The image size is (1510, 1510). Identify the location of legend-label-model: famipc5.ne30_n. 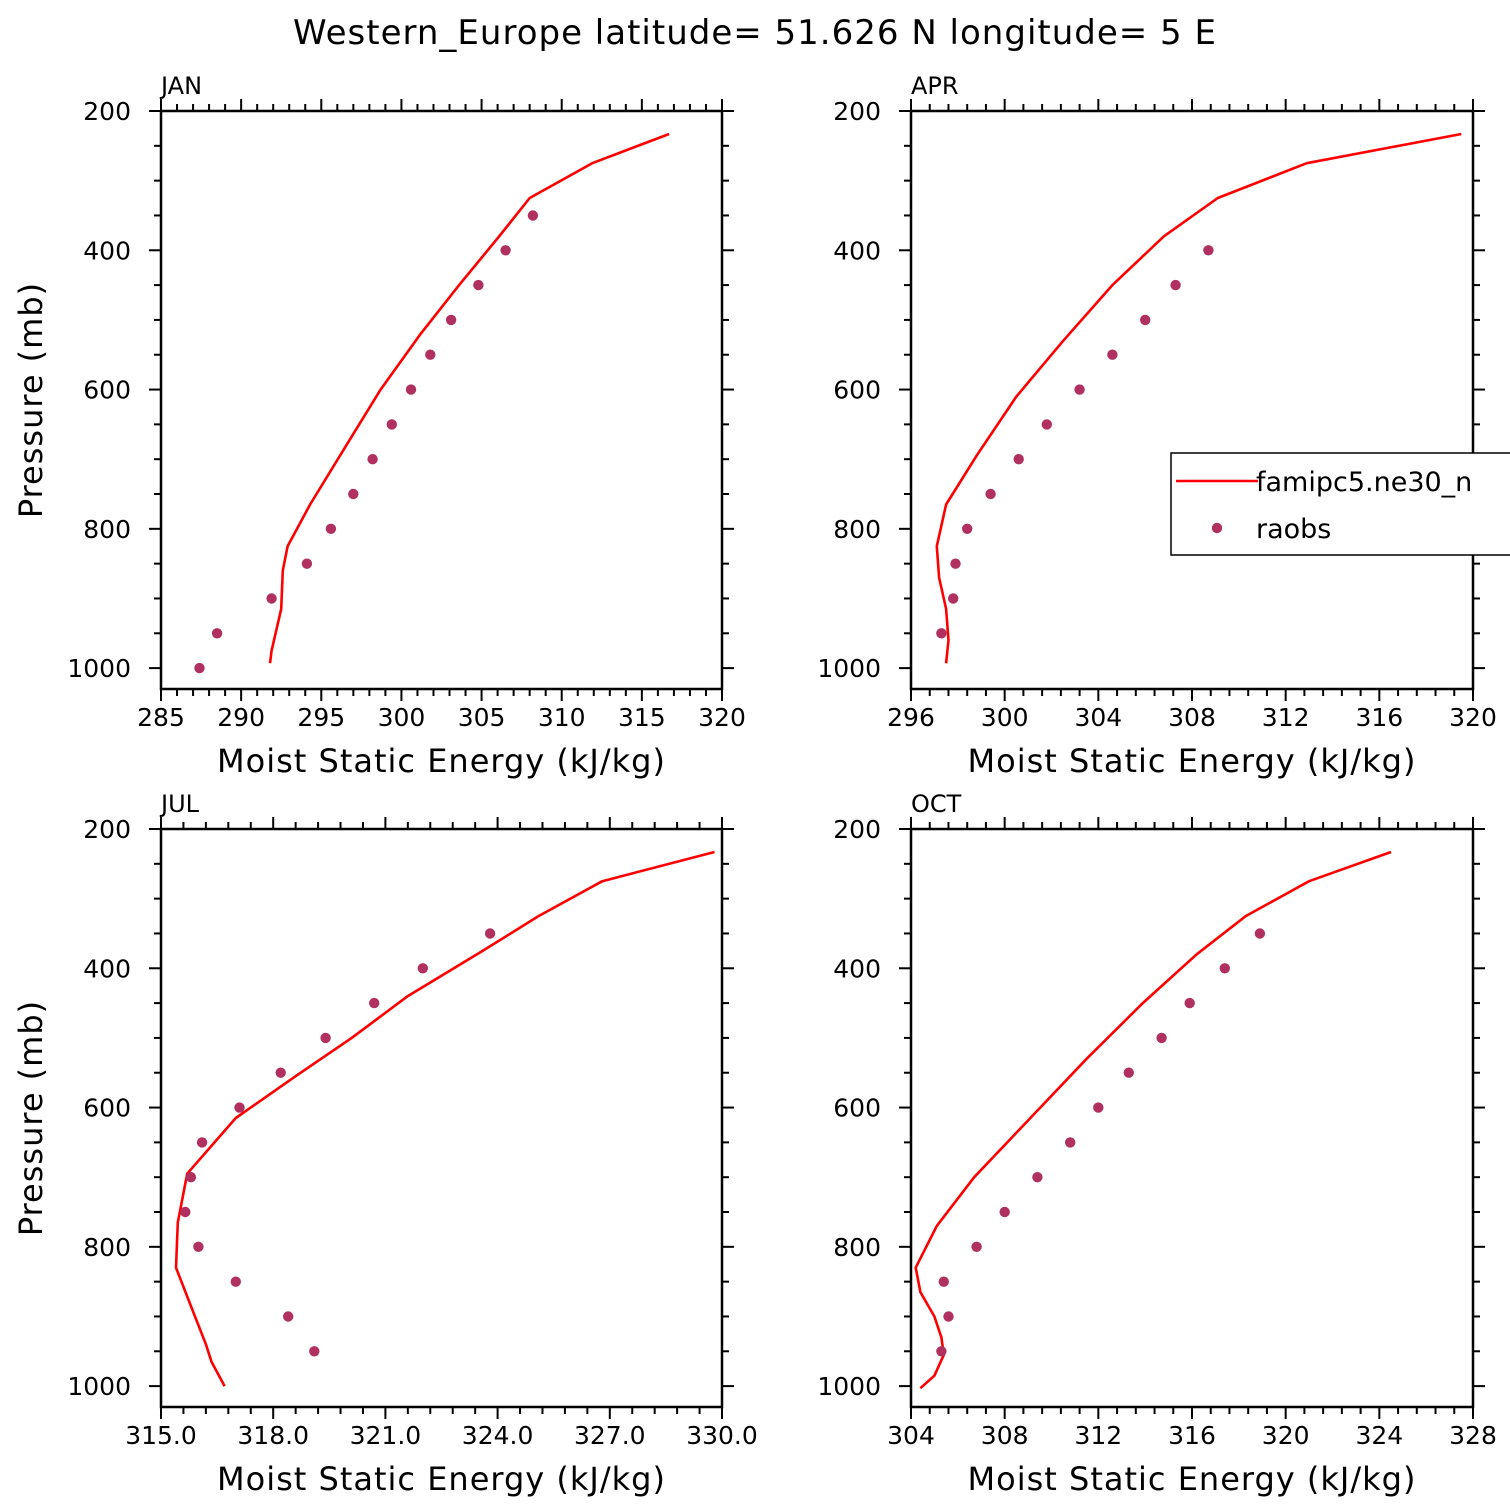
(1364, 482).